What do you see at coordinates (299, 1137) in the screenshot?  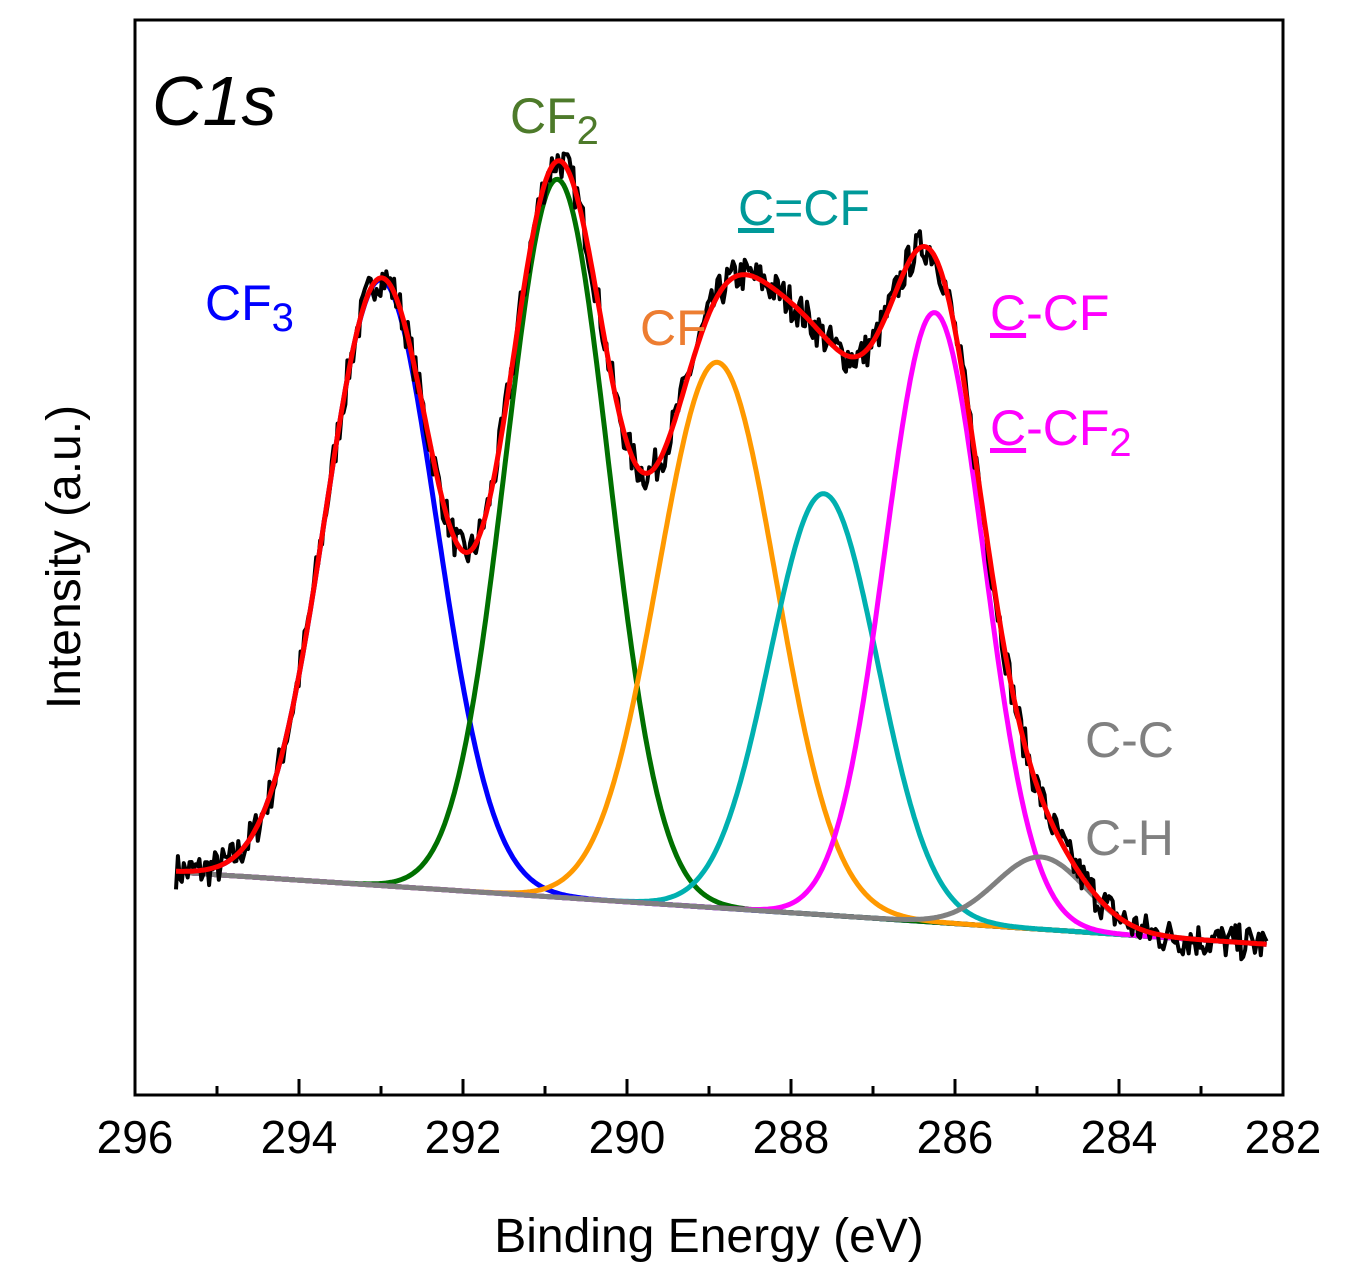 I see `x-tick-label: 294` at bounding box center [299, 1137].